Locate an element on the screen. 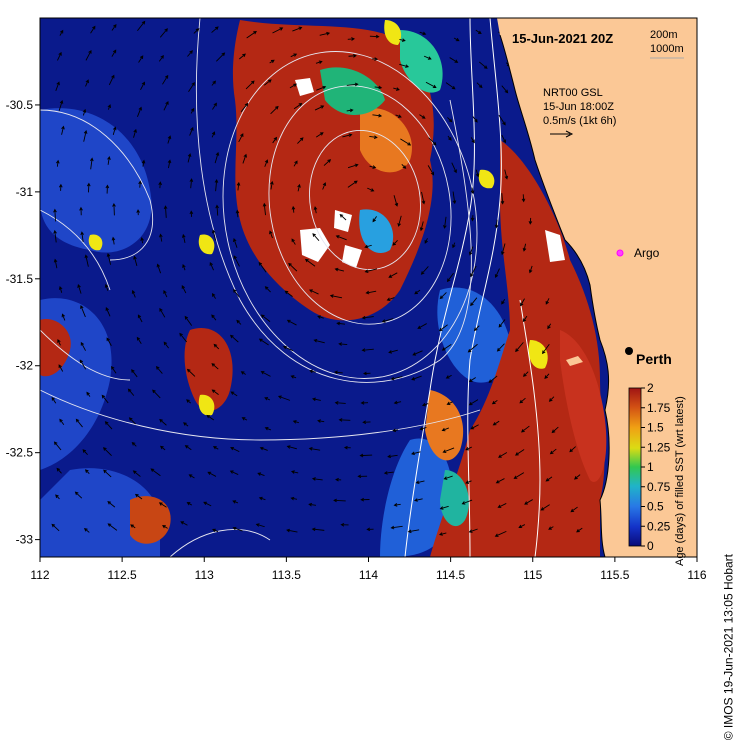  colorbar-tick-label: 1.5 is located at coordinates (655, 428).